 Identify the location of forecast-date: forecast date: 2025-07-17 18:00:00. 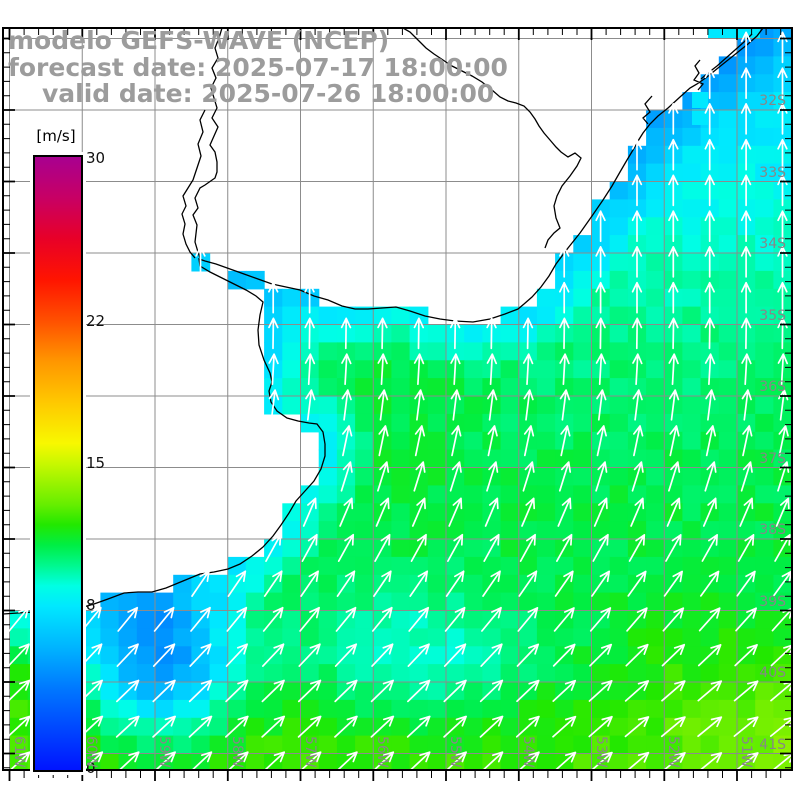
(258, 67).